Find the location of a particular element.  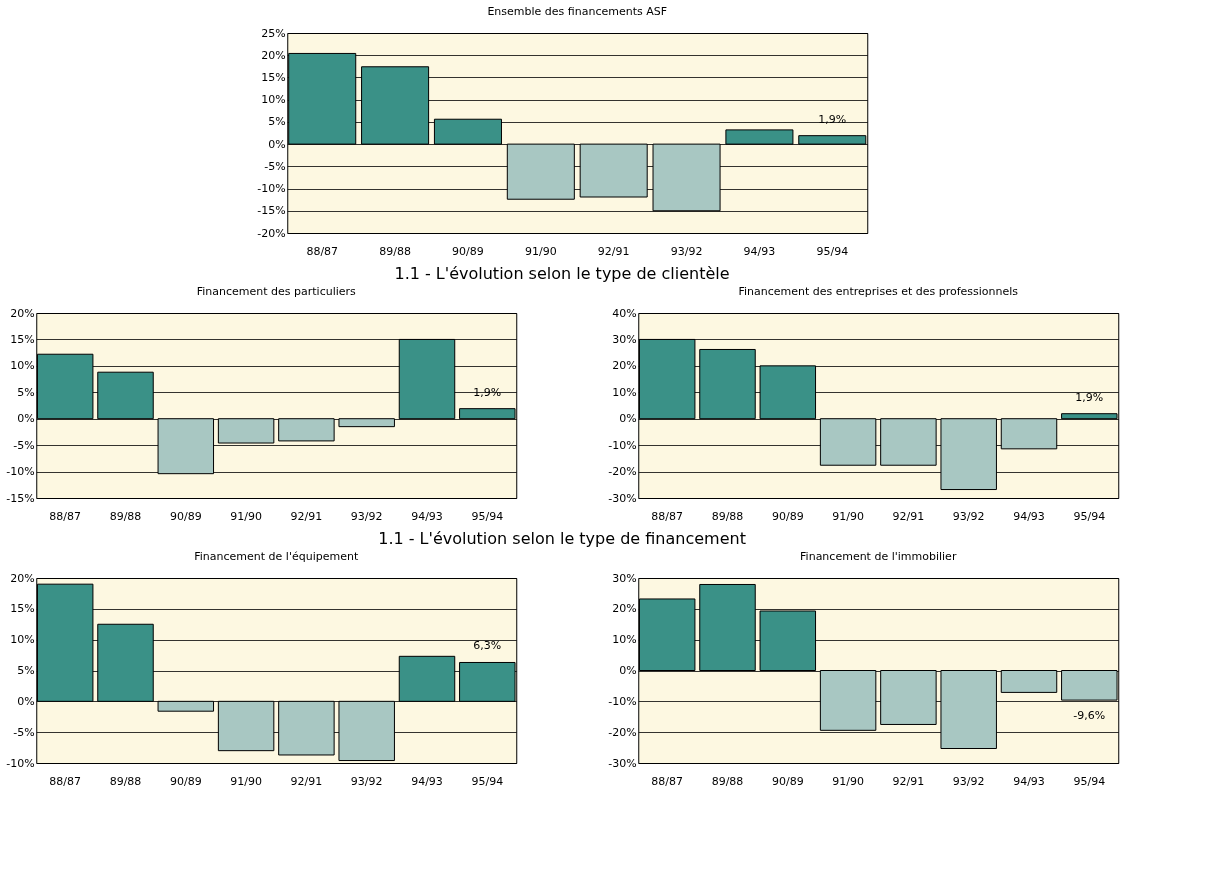

y-tick-label: 40% is located at coordinates (624, 313).